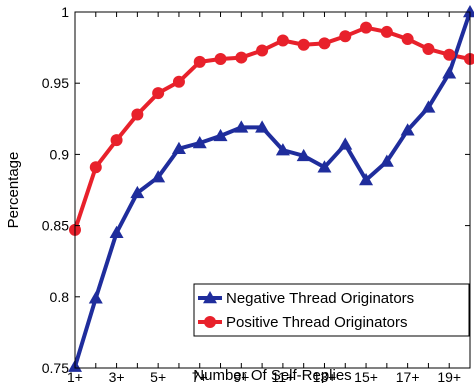  I want to click on legend-label-0: Negative Thread Originators, so click(320, 298).